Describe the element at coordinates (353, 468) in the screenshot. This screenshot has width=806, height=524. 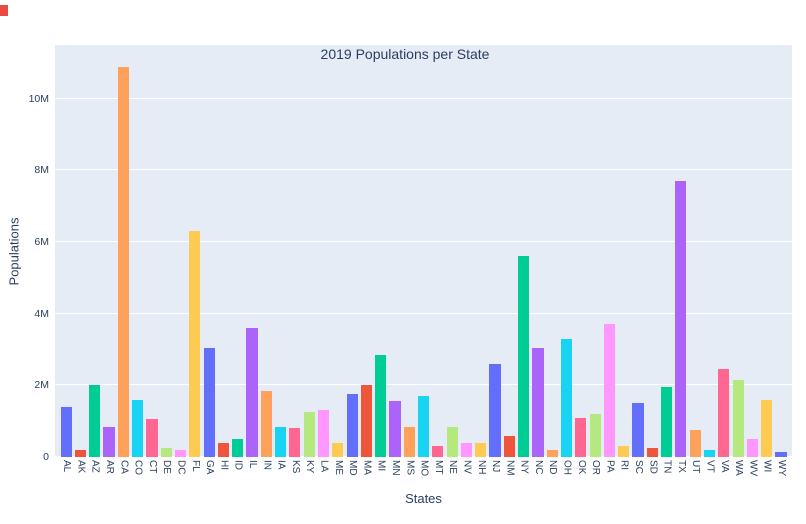
I see `x-tick-label: MD` at that location.